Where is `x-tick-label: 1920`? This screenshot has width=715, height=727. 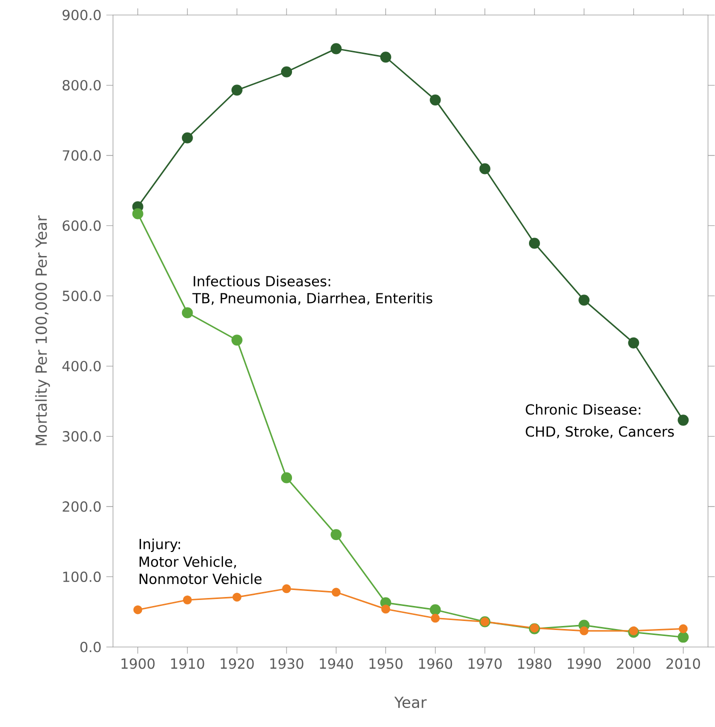
x-tick-label: 1920 is located at coordinates (237, 663).